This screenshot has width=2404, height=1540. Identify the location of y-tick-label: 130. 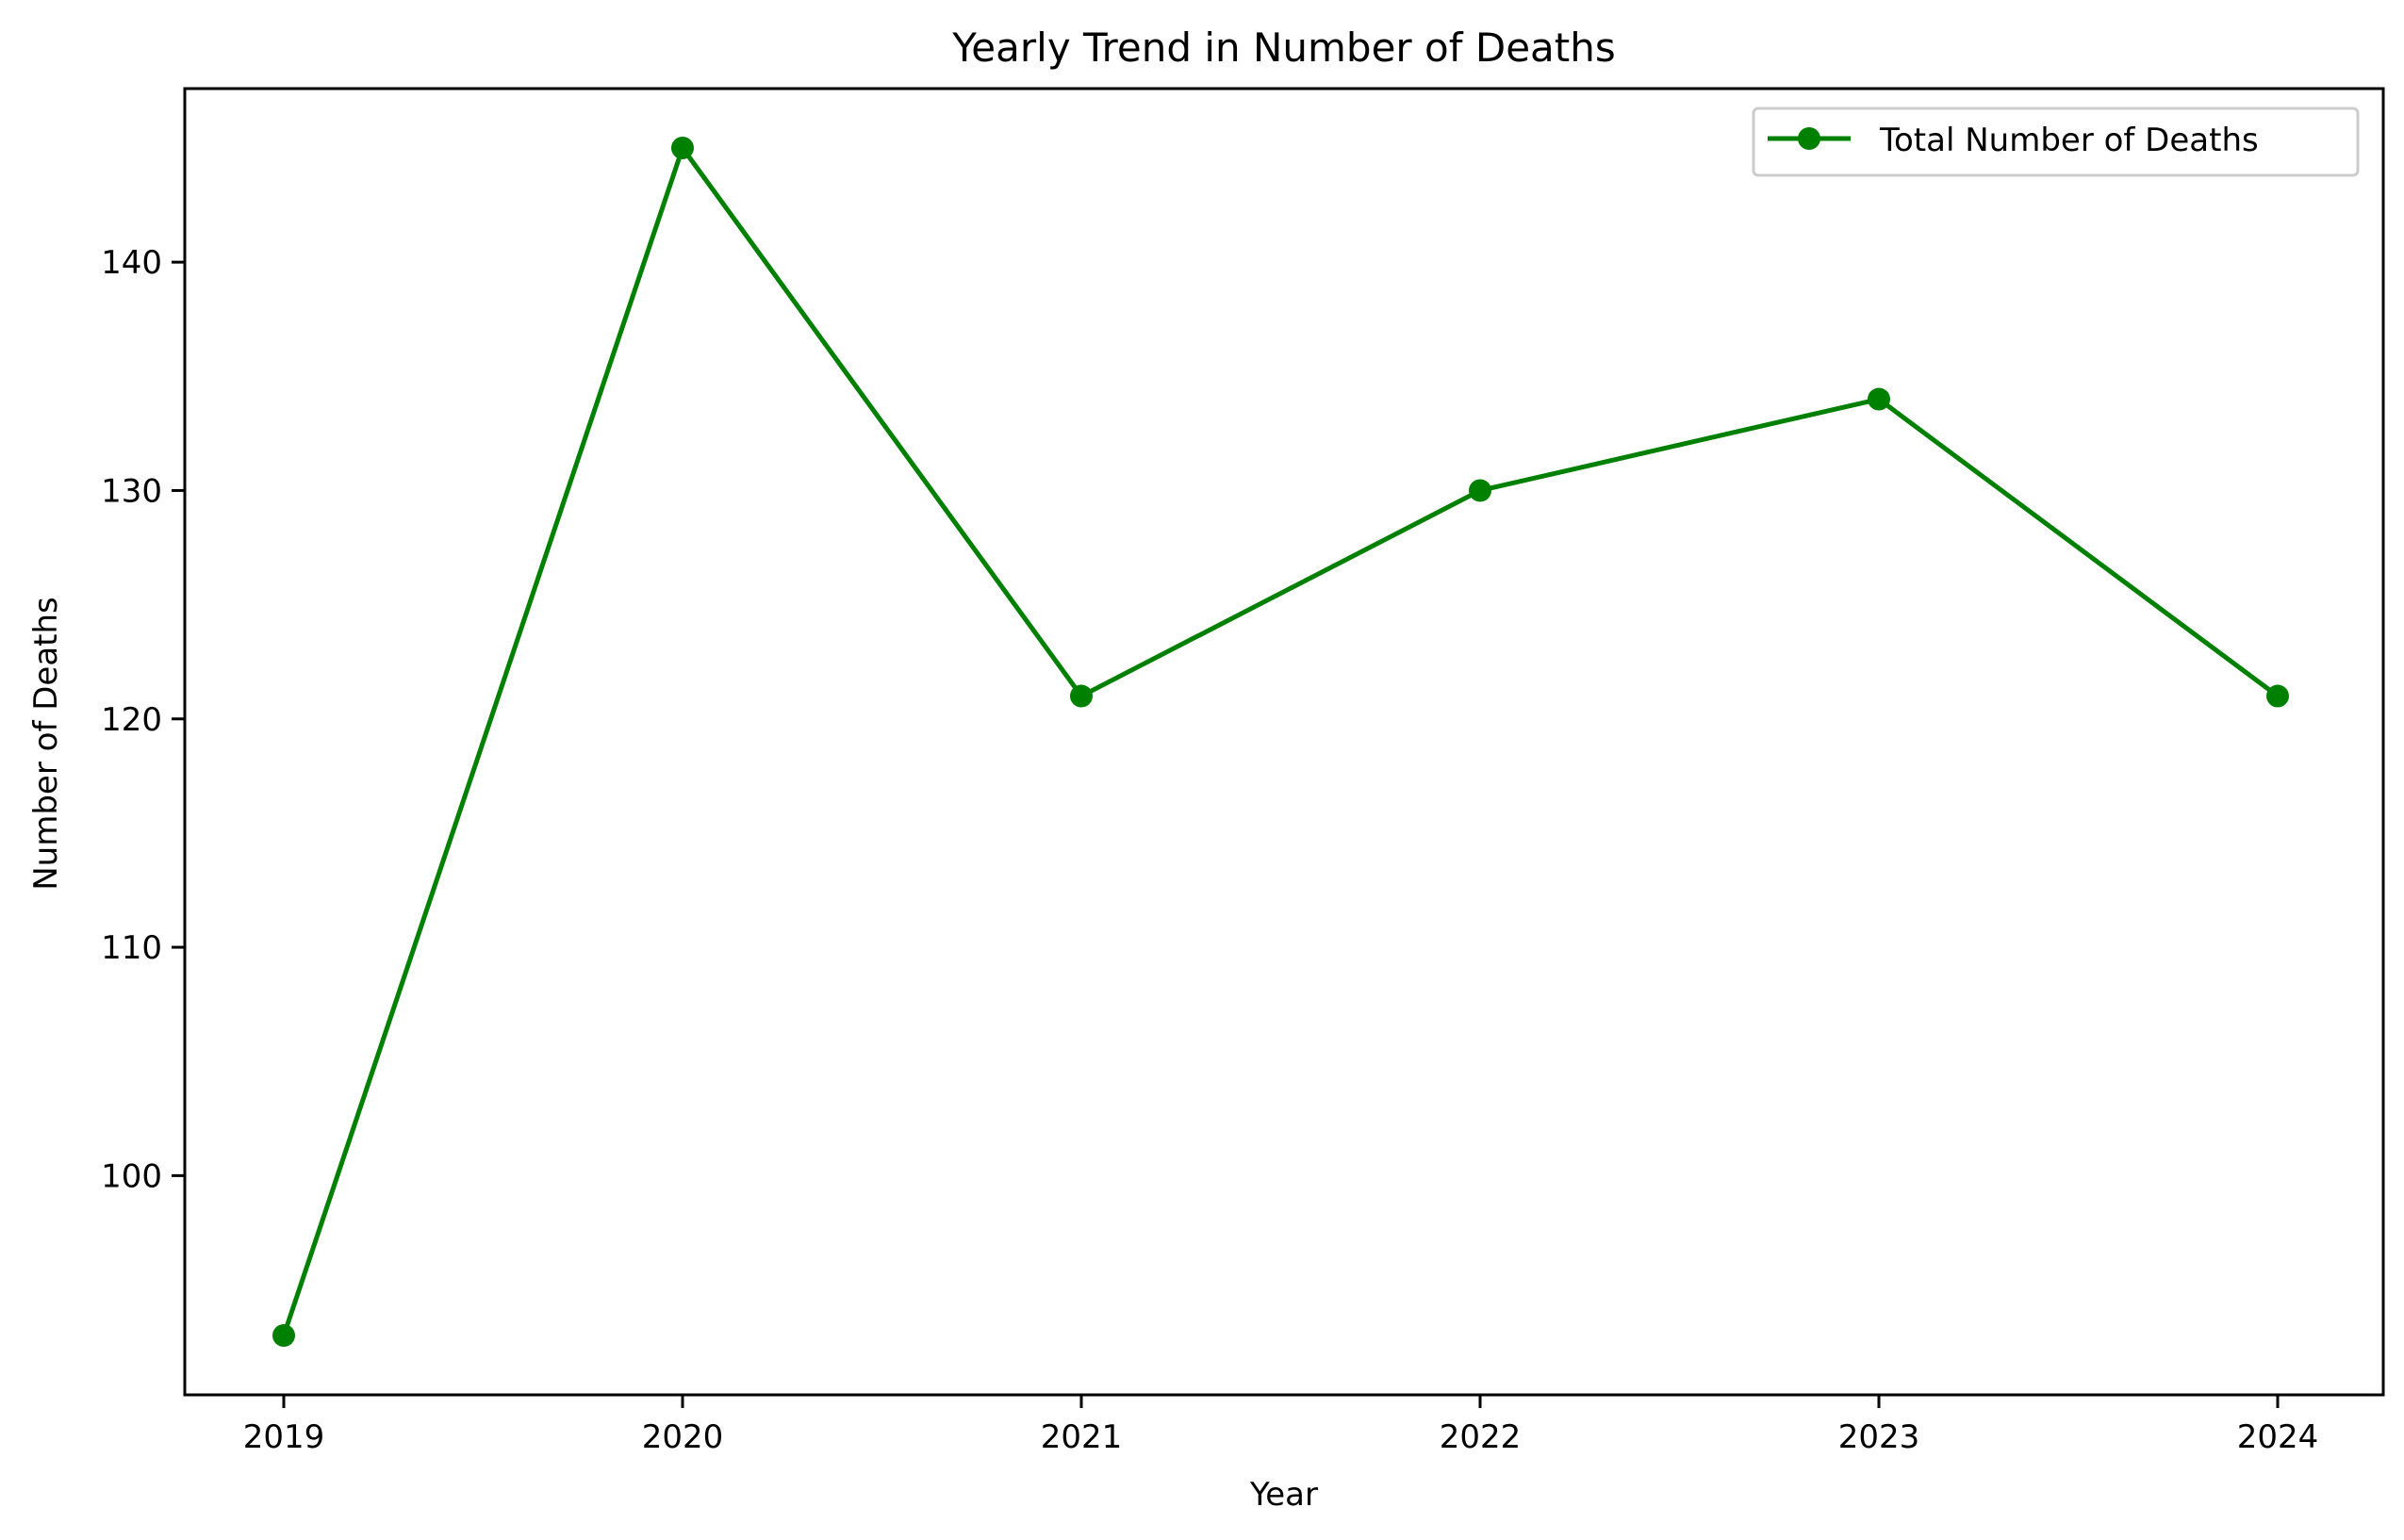
(131, 491).